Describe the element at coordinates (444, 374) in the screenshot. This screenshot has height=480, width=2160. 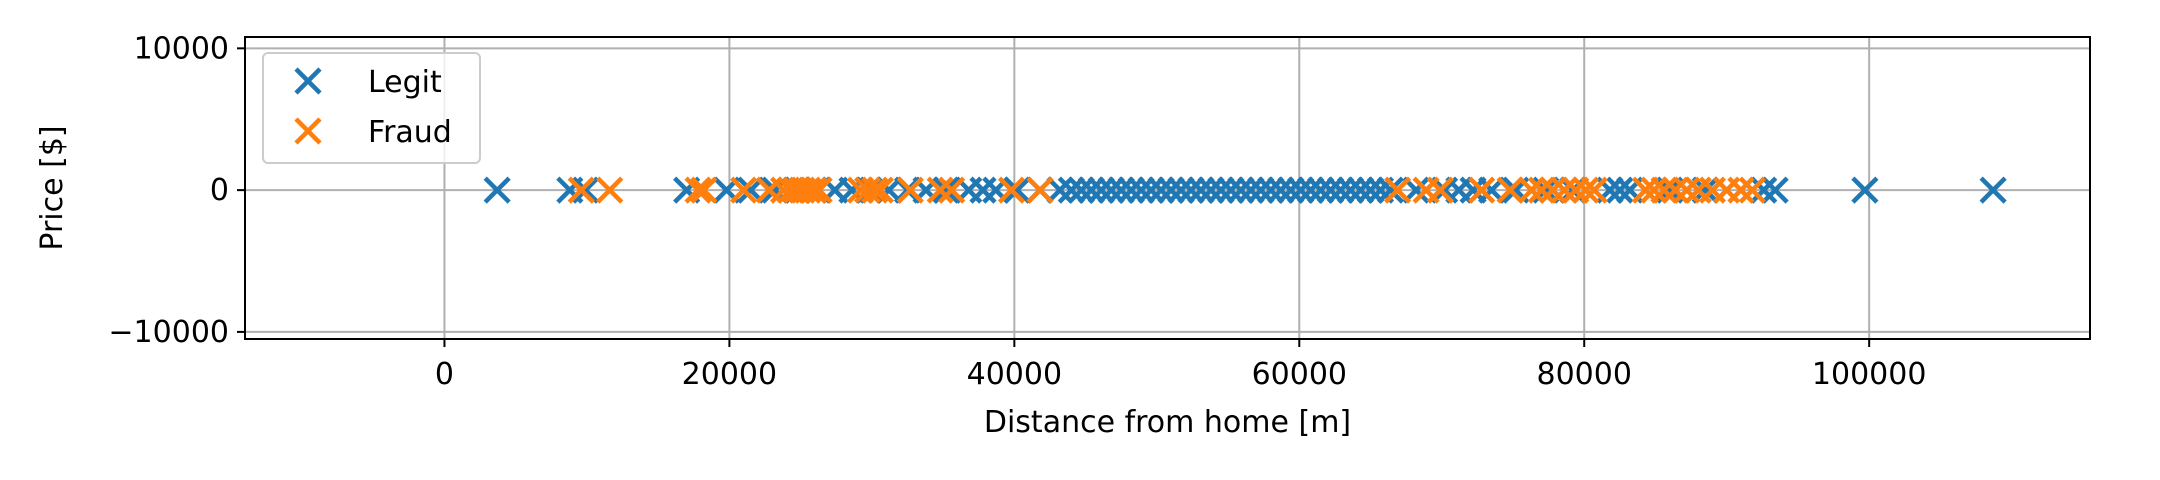
I see `x-tick-label: 0` at that location.